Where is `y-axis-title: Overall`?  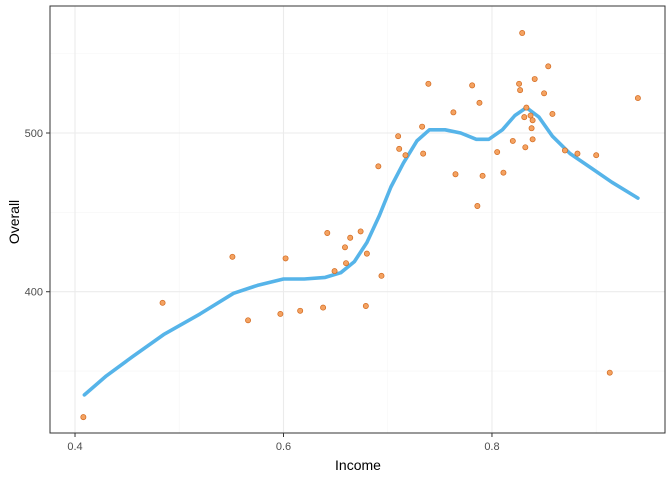 y-axis-title: Overall is located at coordinates (14, 222).